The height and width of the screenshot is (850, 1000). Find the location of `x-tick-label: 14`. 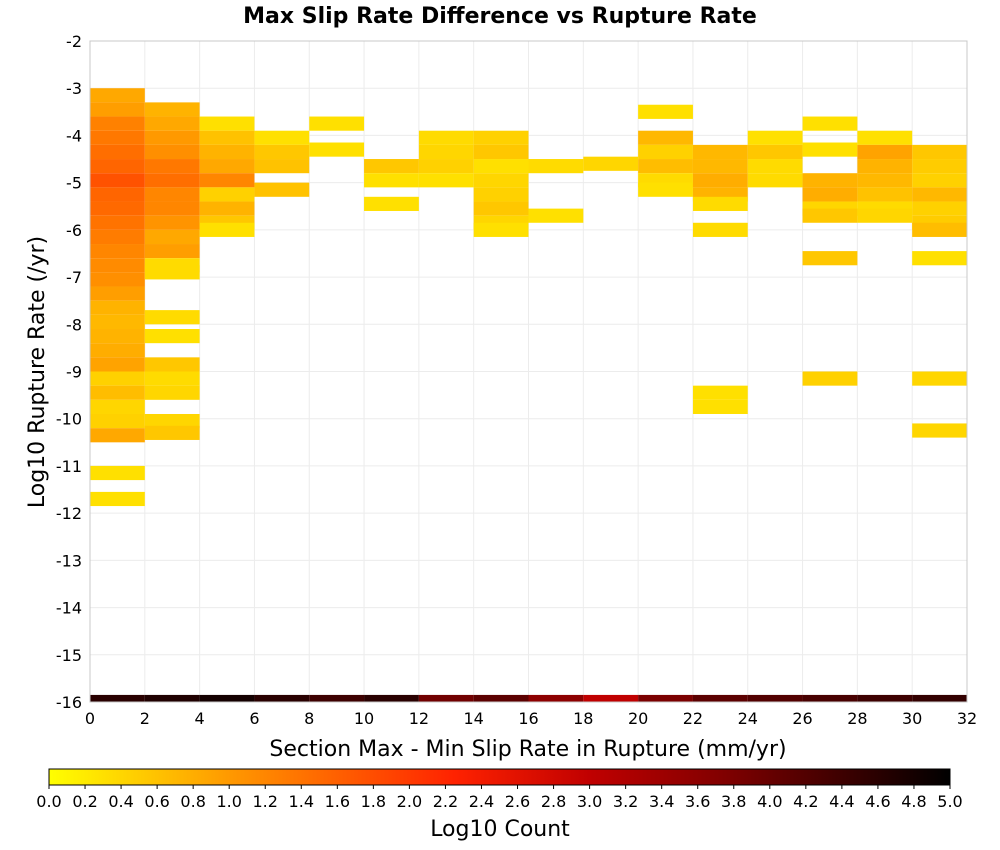

x-tick-label: 14 is located at coordinates (474, 718).